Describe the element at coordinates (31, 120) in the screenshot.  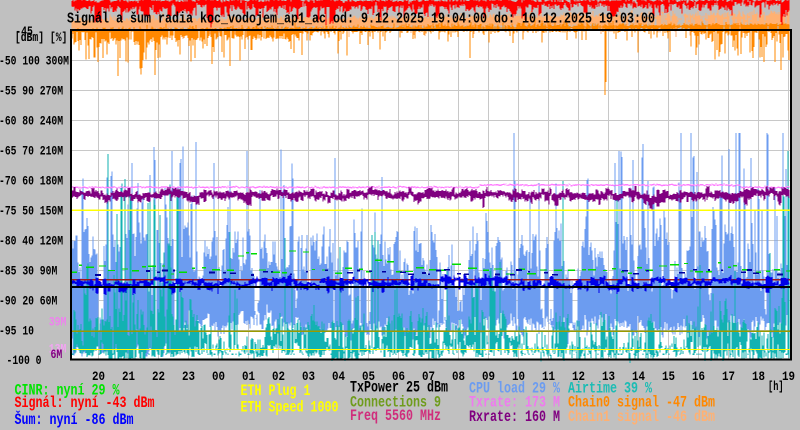
I see `svg-text: -60 80 240M` at that location.